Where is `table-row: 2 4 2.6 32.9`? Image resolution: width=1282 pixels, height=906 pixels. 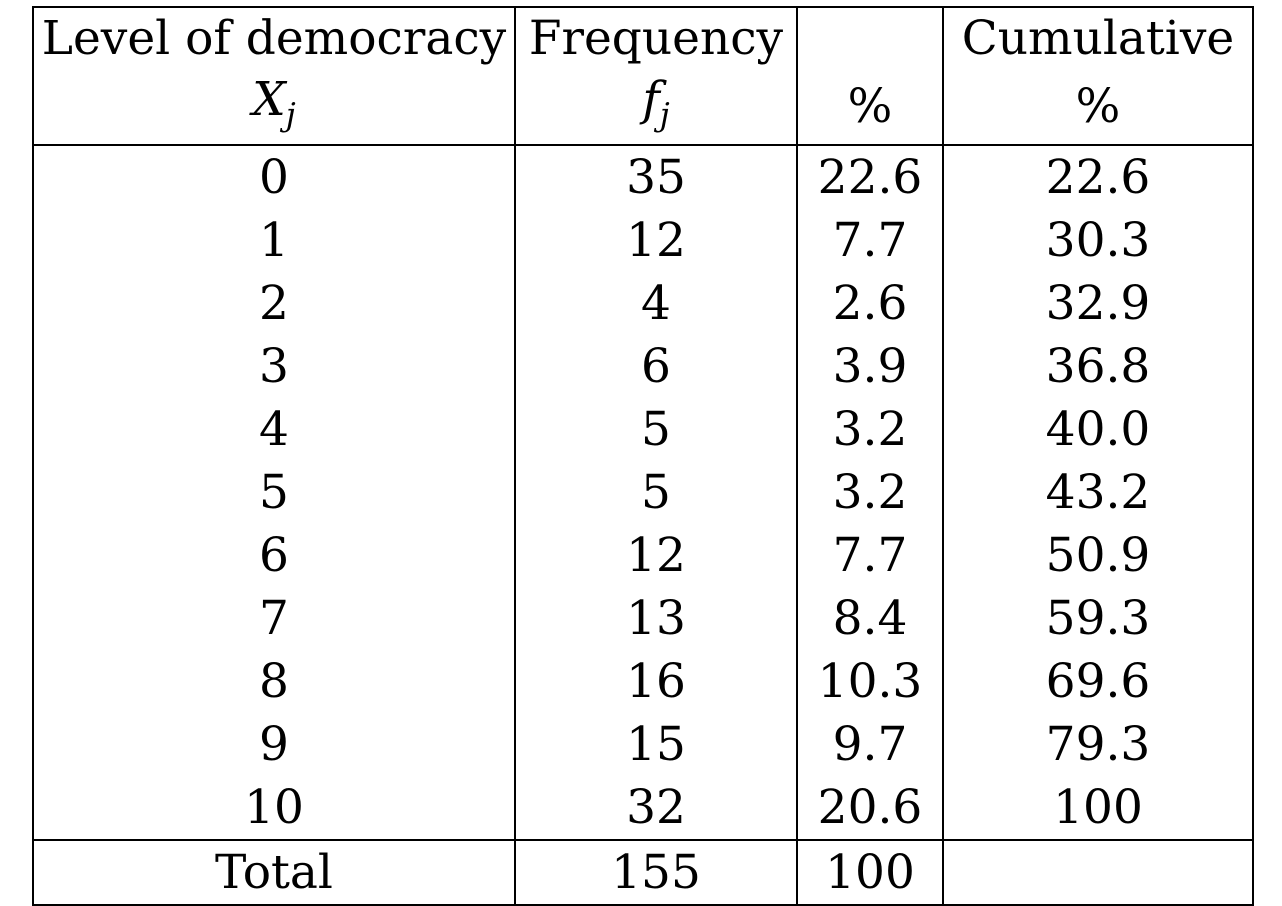 table-row: 2 4 2.6 32.9 is located at coordinates (643, 304).